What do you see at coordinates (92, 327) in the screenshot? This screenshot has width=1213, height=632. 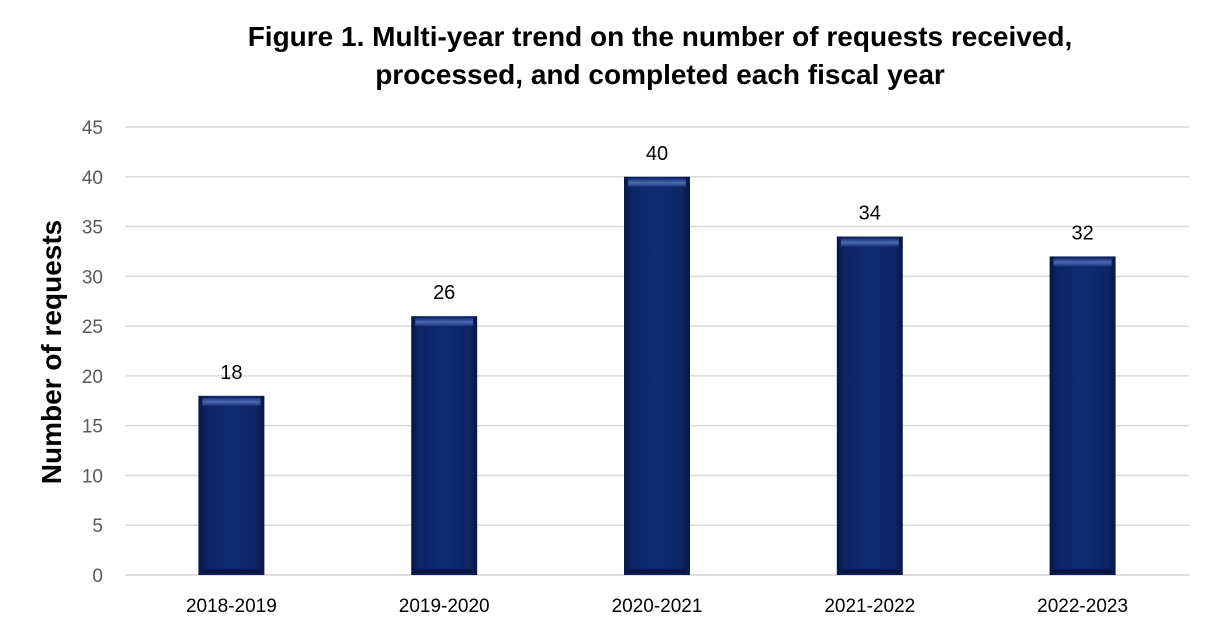 I see `y-tick-label: 25` at bounding box center [92, 327].